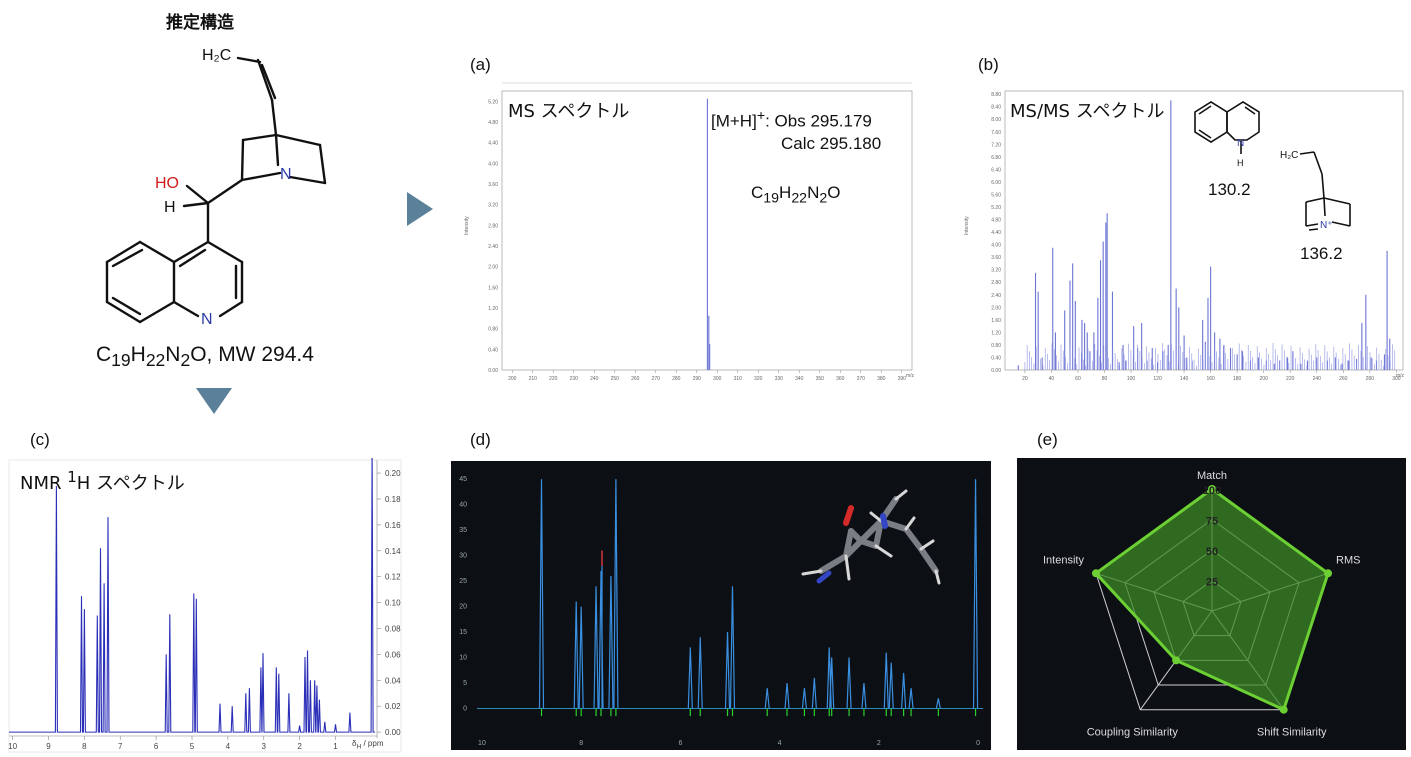 The height and width of the screenshot is (757, 1411). I want to click on pred-ytick-label: 0, so click(465, 709).